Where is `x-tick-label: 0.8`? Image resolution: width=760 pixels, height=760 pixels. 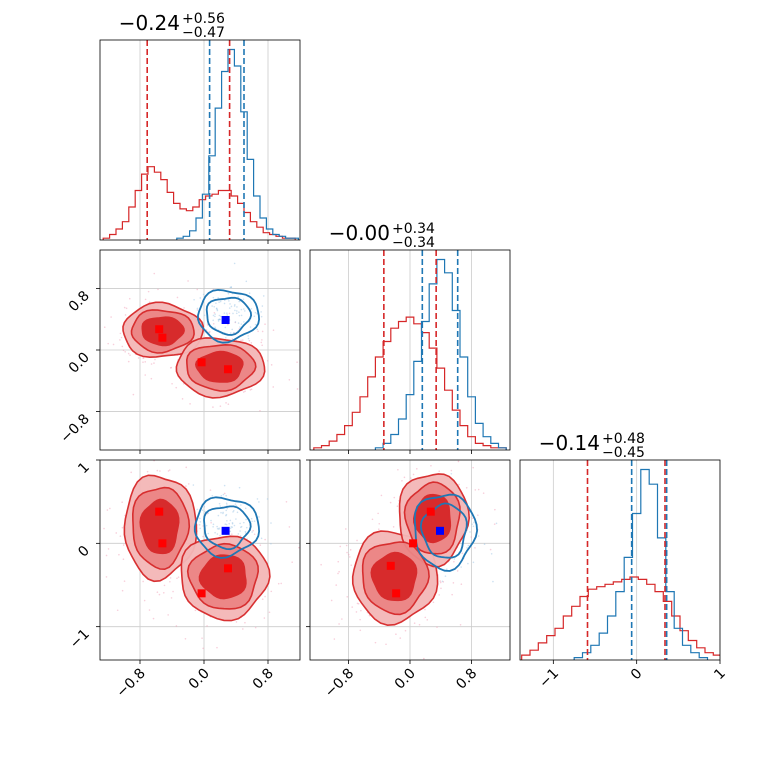 x-tick-label: 0.8 is located at coordinates (263, 679).